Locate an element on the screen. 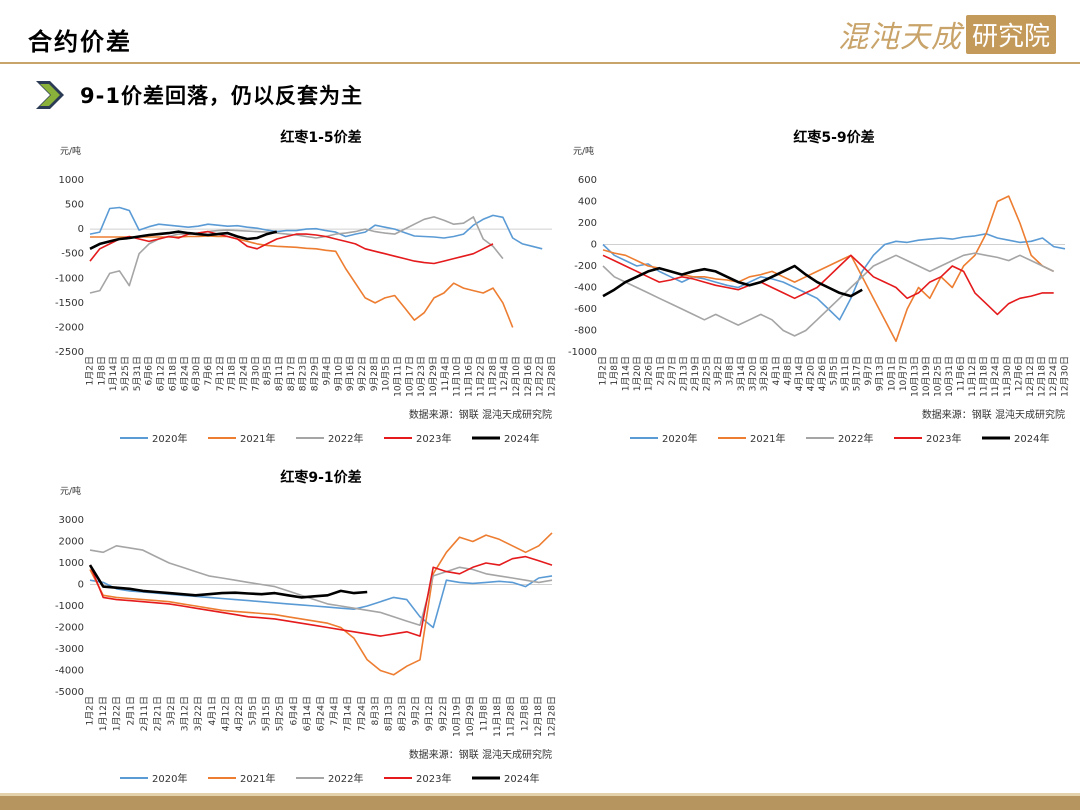 The width and height of the screenshot is (1080, 810). data-source-note: 数据来源：钢联 混沌天成研究院 is located at coordinates (993, 414).